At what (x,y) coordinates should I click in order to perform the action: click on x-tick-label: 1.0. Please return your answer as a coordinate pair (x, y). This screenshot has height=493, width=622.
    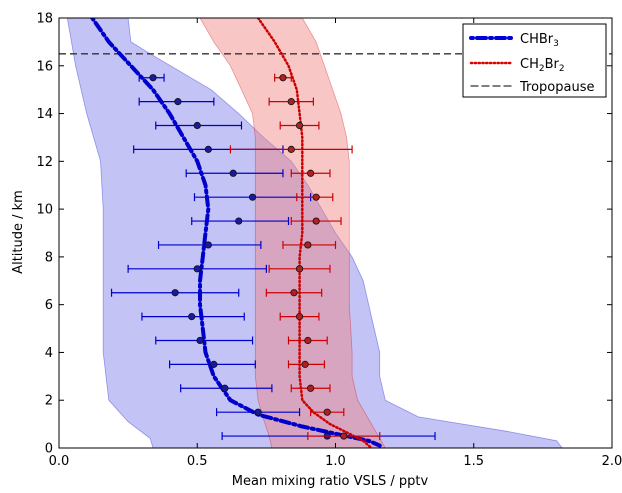
    Looking at the image, I should click on (335, 461).